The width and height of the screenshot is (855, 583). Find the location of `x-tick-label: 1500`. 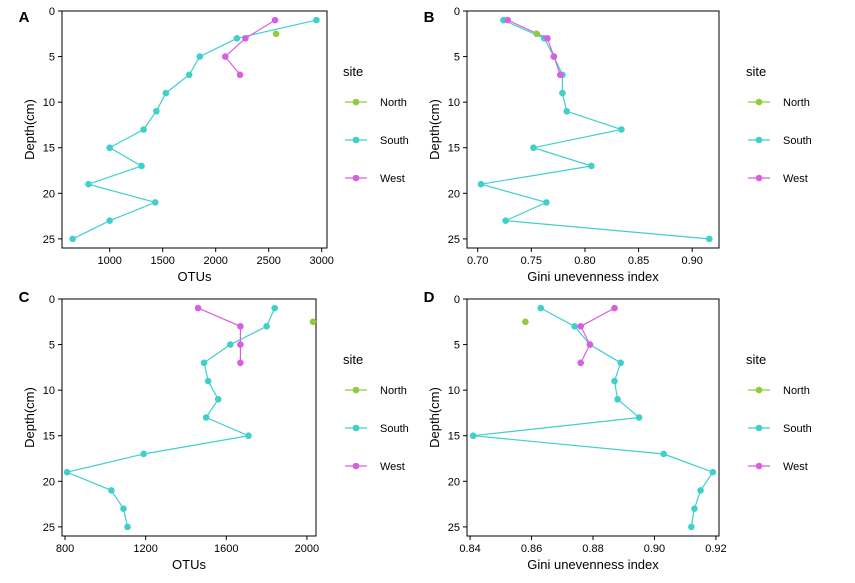

x-tick-label: 1500 is located at coordinates (162, 261).